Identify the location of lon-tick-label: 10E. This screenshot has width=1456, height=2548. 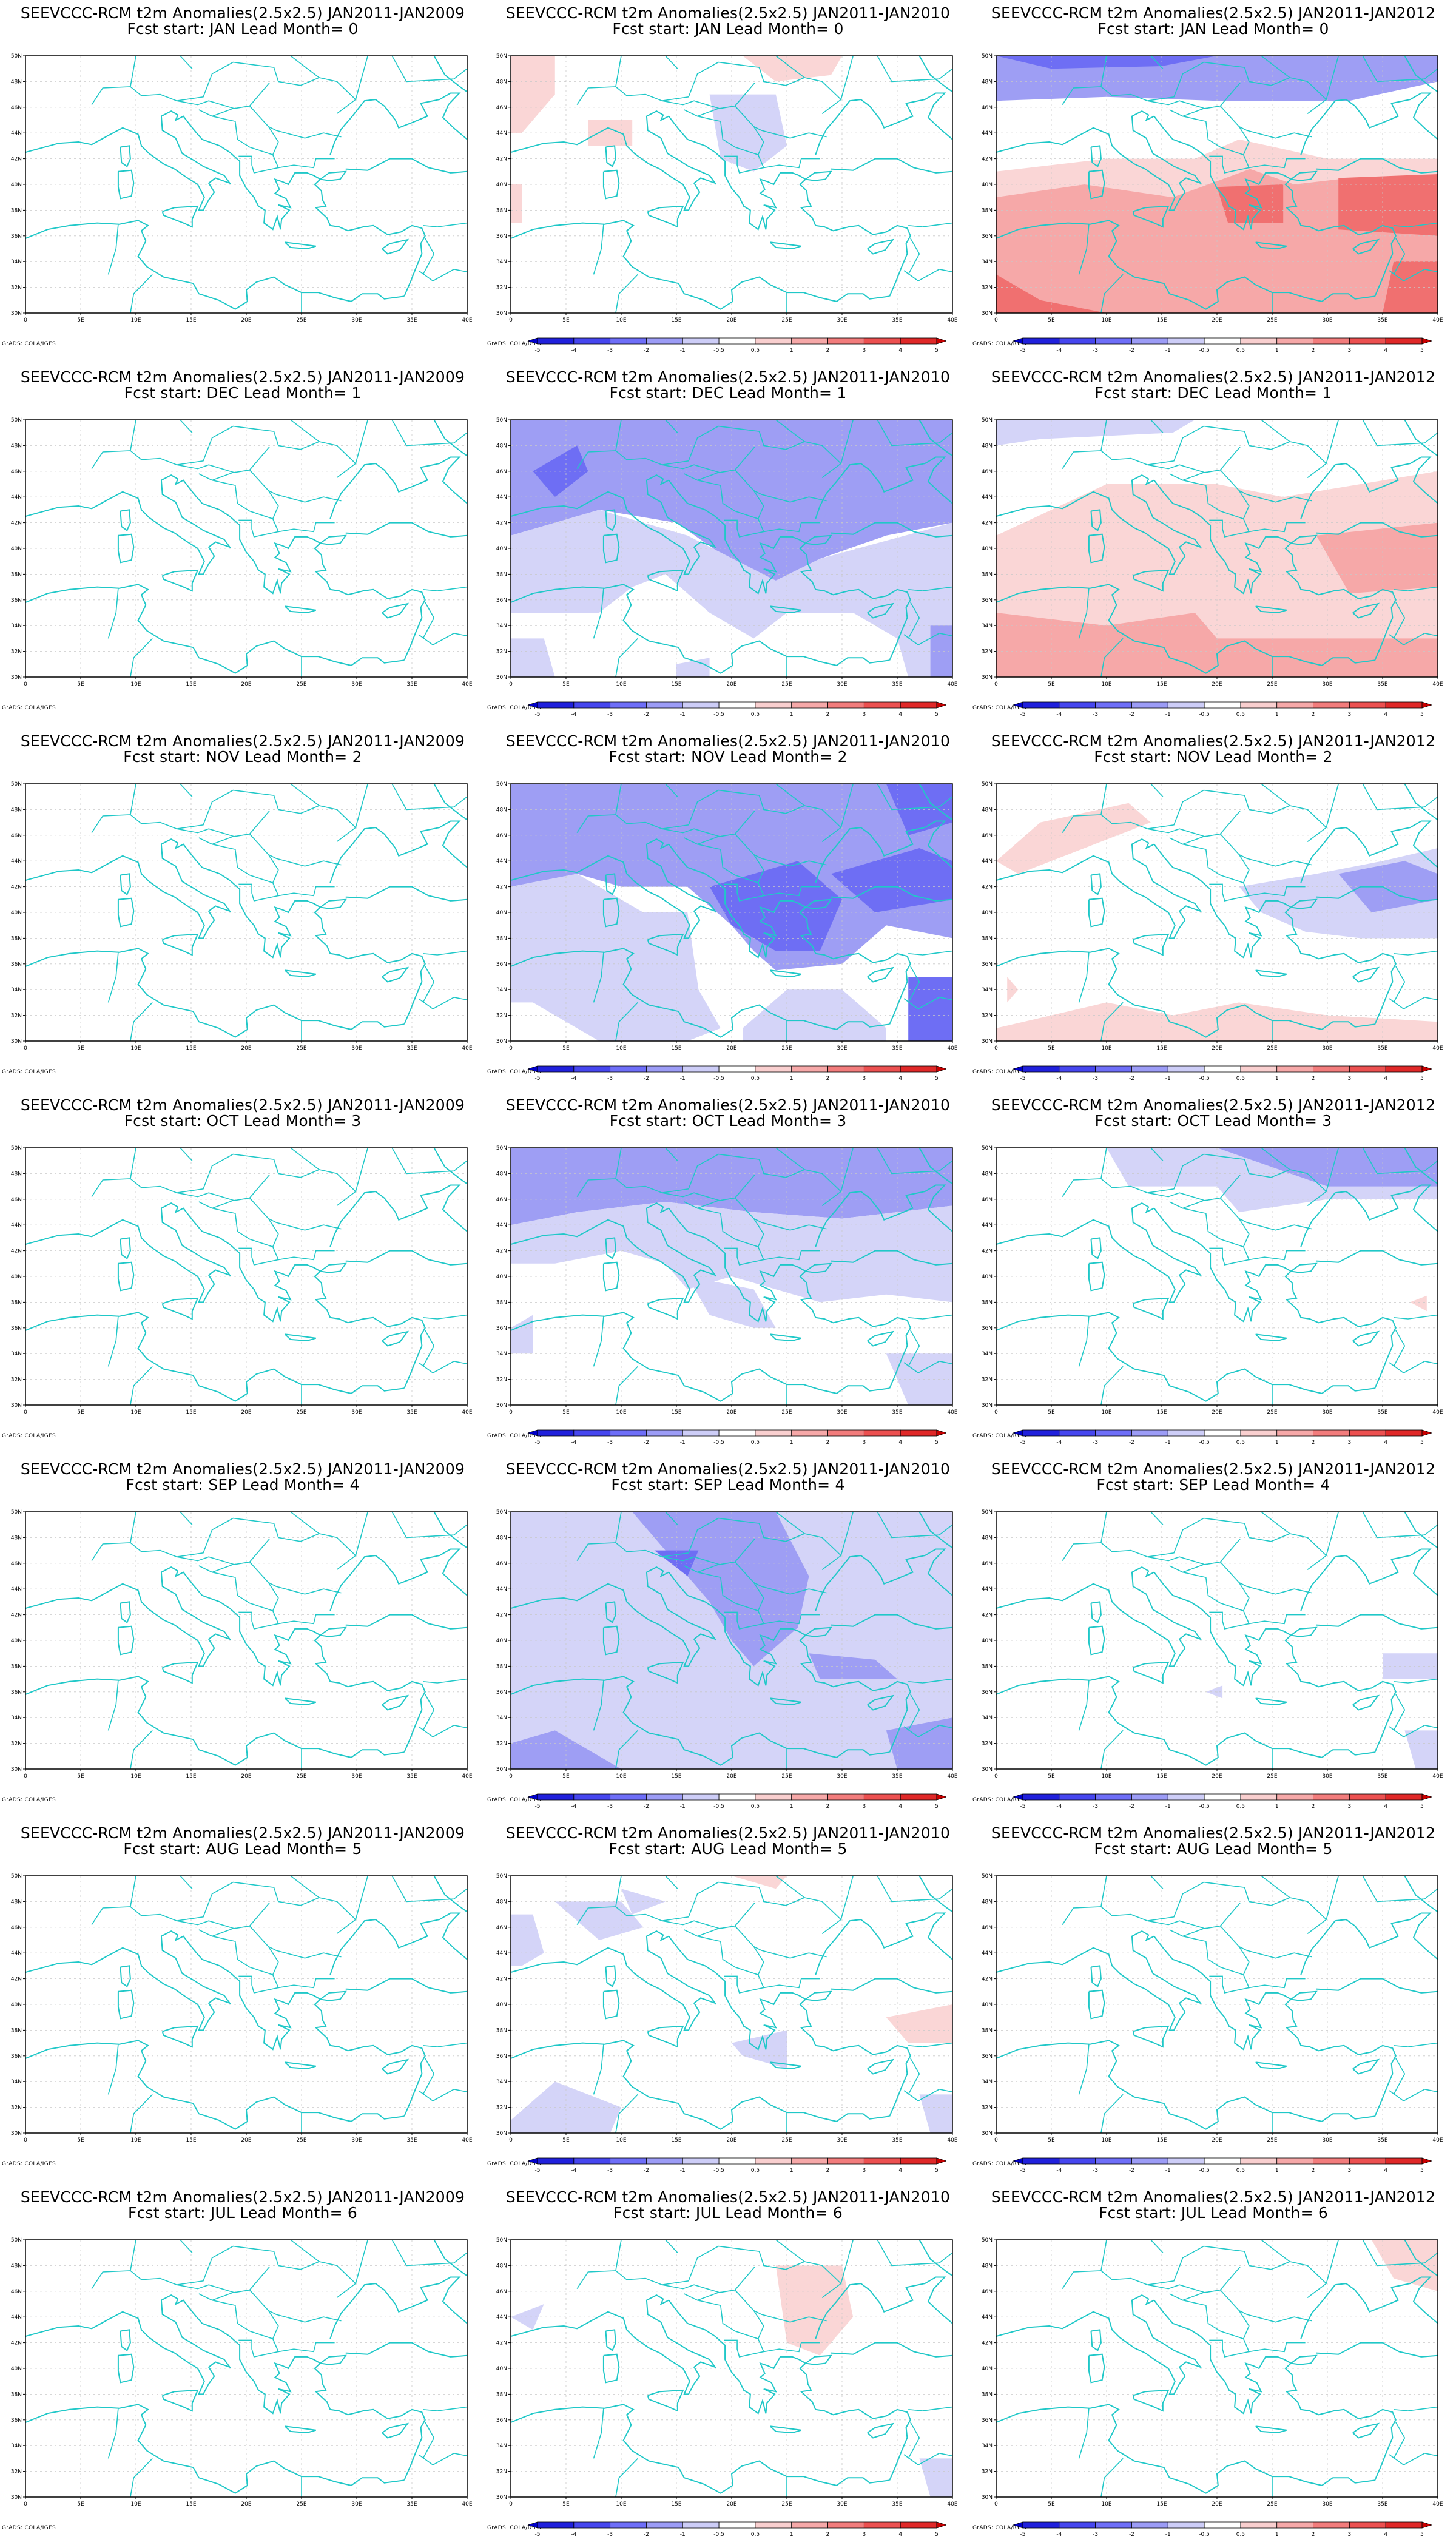
(1106, 684).